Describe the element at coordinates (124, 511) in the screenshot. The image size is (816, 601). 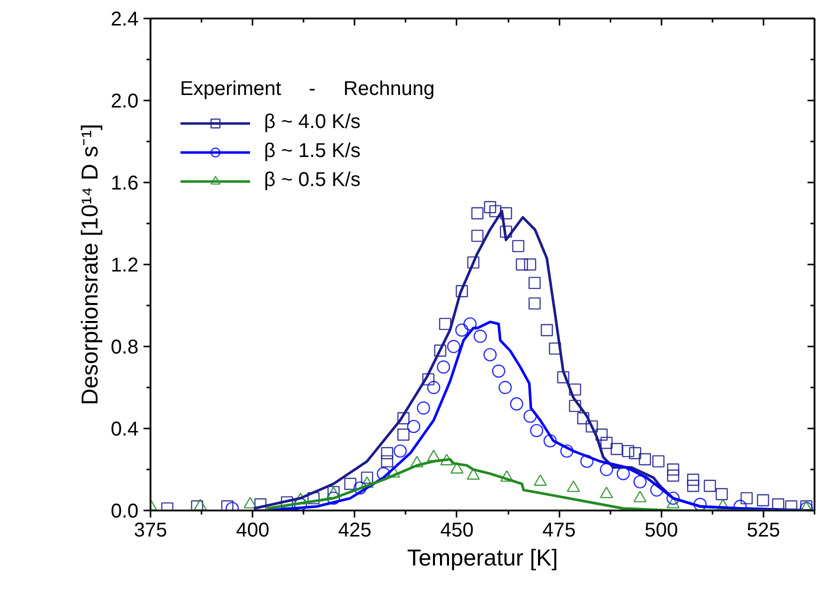
I see `y-tick-label: 0.0` at that location.